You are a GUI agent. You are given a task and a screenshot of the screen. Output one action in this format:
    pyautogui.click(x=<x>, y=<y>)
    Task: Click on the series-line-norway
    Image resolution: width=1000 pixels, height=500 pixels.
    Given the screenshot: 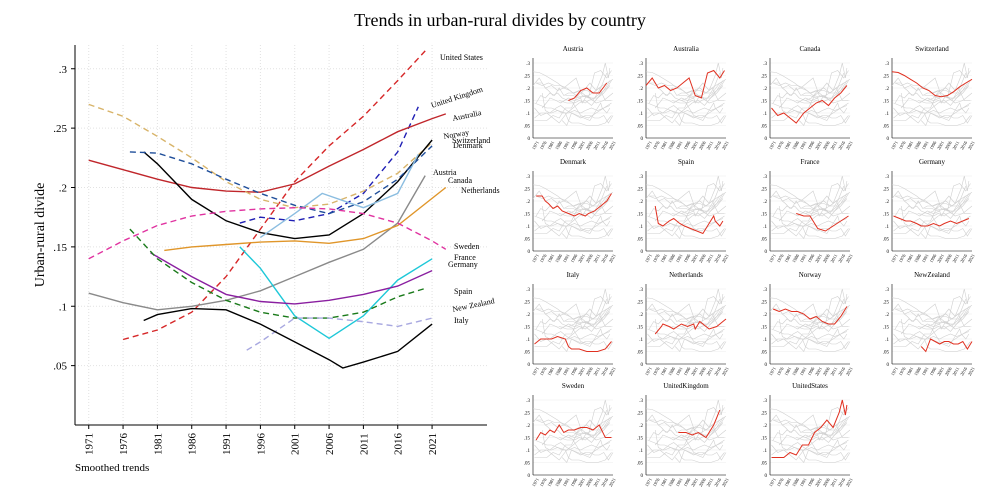 What is the action you would take?
    pyautogui.click(x=260, y=156)
    